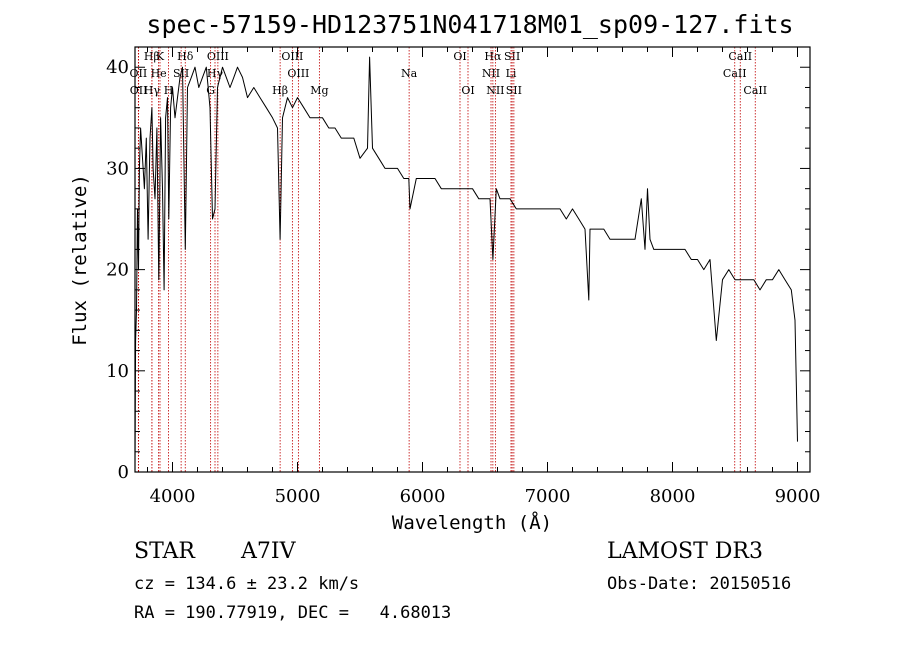  I want to click on spectral-line-label: G, so click(210, 90).